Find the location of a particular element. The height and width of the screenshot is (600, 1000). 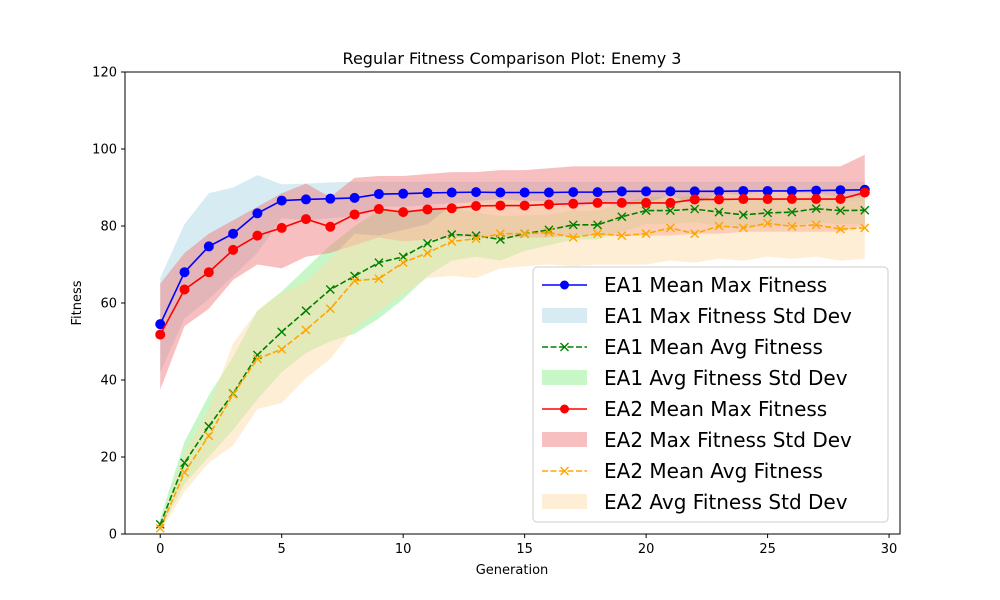

y-tick-label-60: 60 is located at coordinates (108, 304).